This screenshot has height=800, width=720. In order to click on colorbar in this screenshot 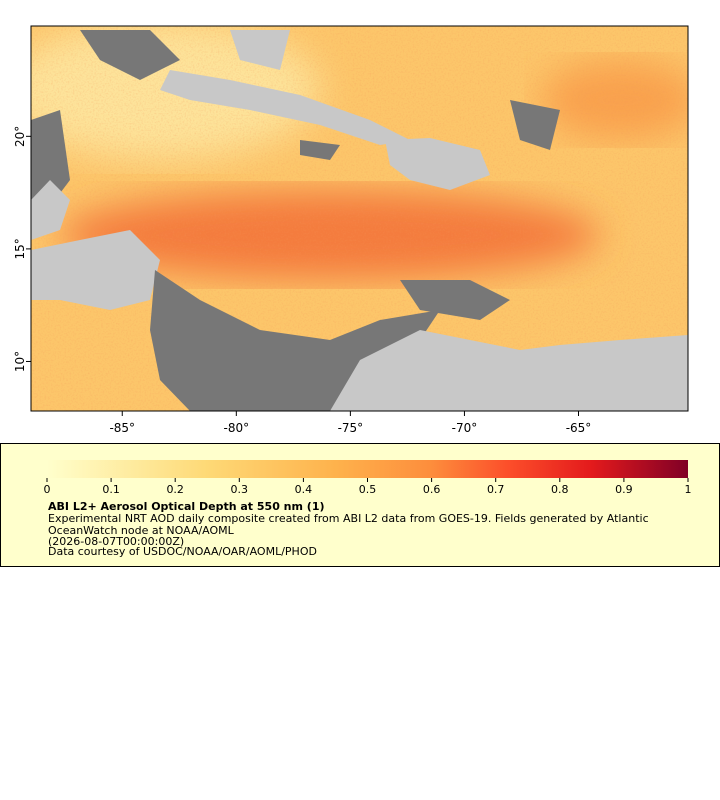, I will do `click(367, 469)`.